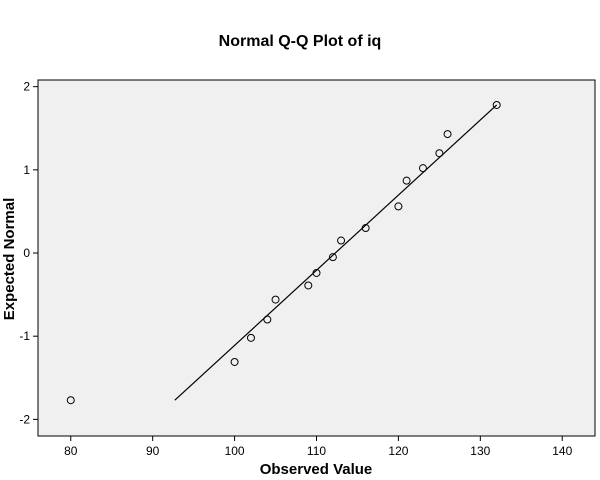 The image size is (600, 480). Describe the element at coordinates (24, 336) in the screenshot. I see `y-tick-label: -1` at that location.